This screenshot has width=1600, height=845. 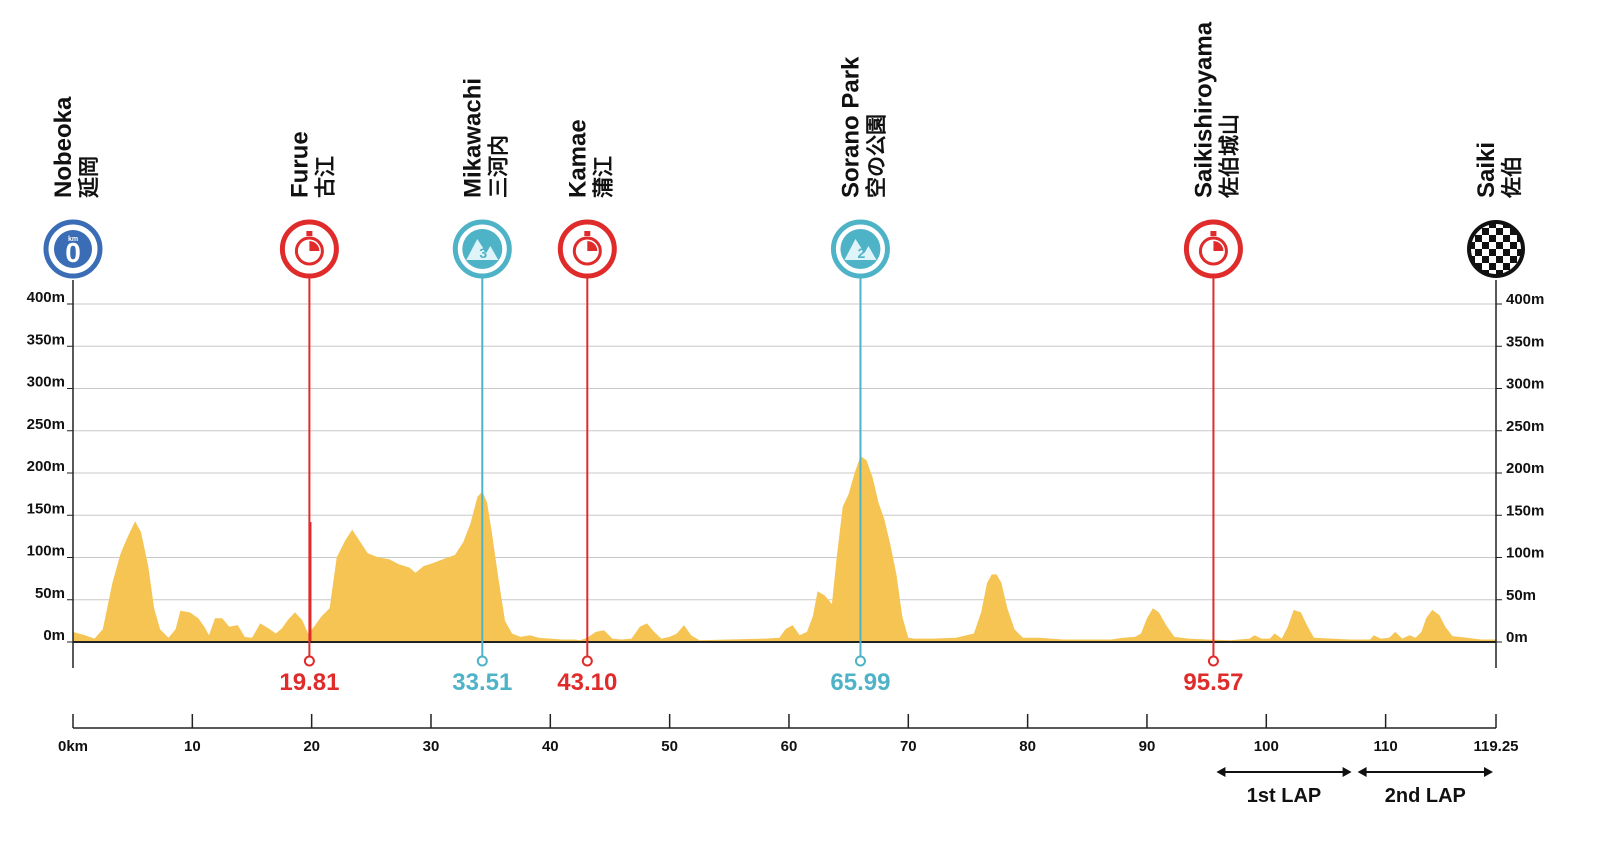 What do you see at coordinates (789, 746) in the screenshot?
I see `x-tick-label: 60` at bounding box center [789, 746].